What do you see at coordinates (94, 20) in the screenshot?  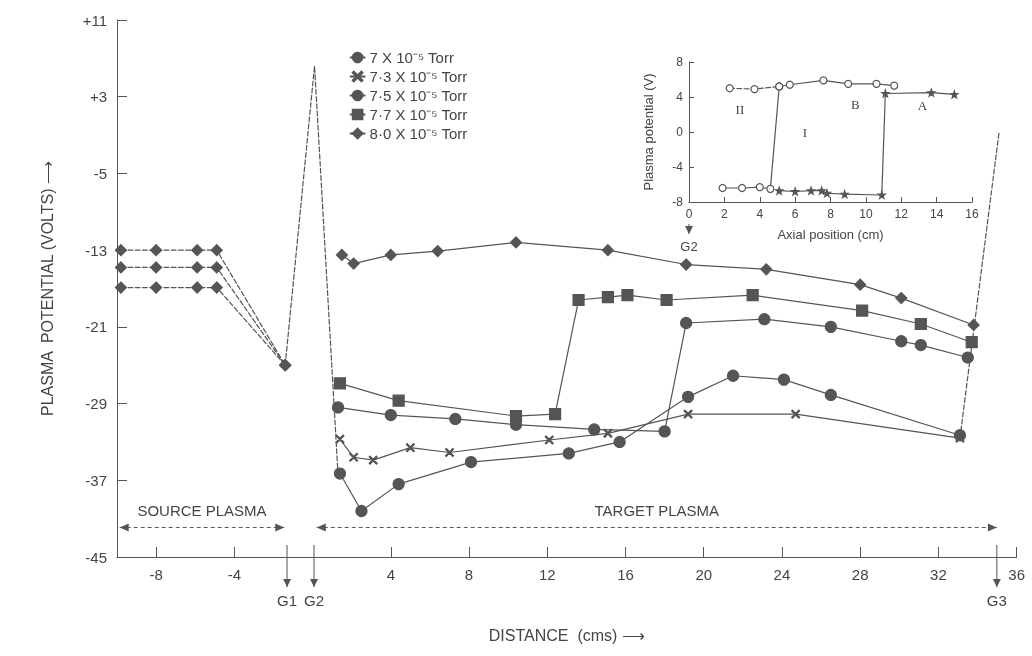 I see `y-tick-label: +11` at bounding box center [94, 20].